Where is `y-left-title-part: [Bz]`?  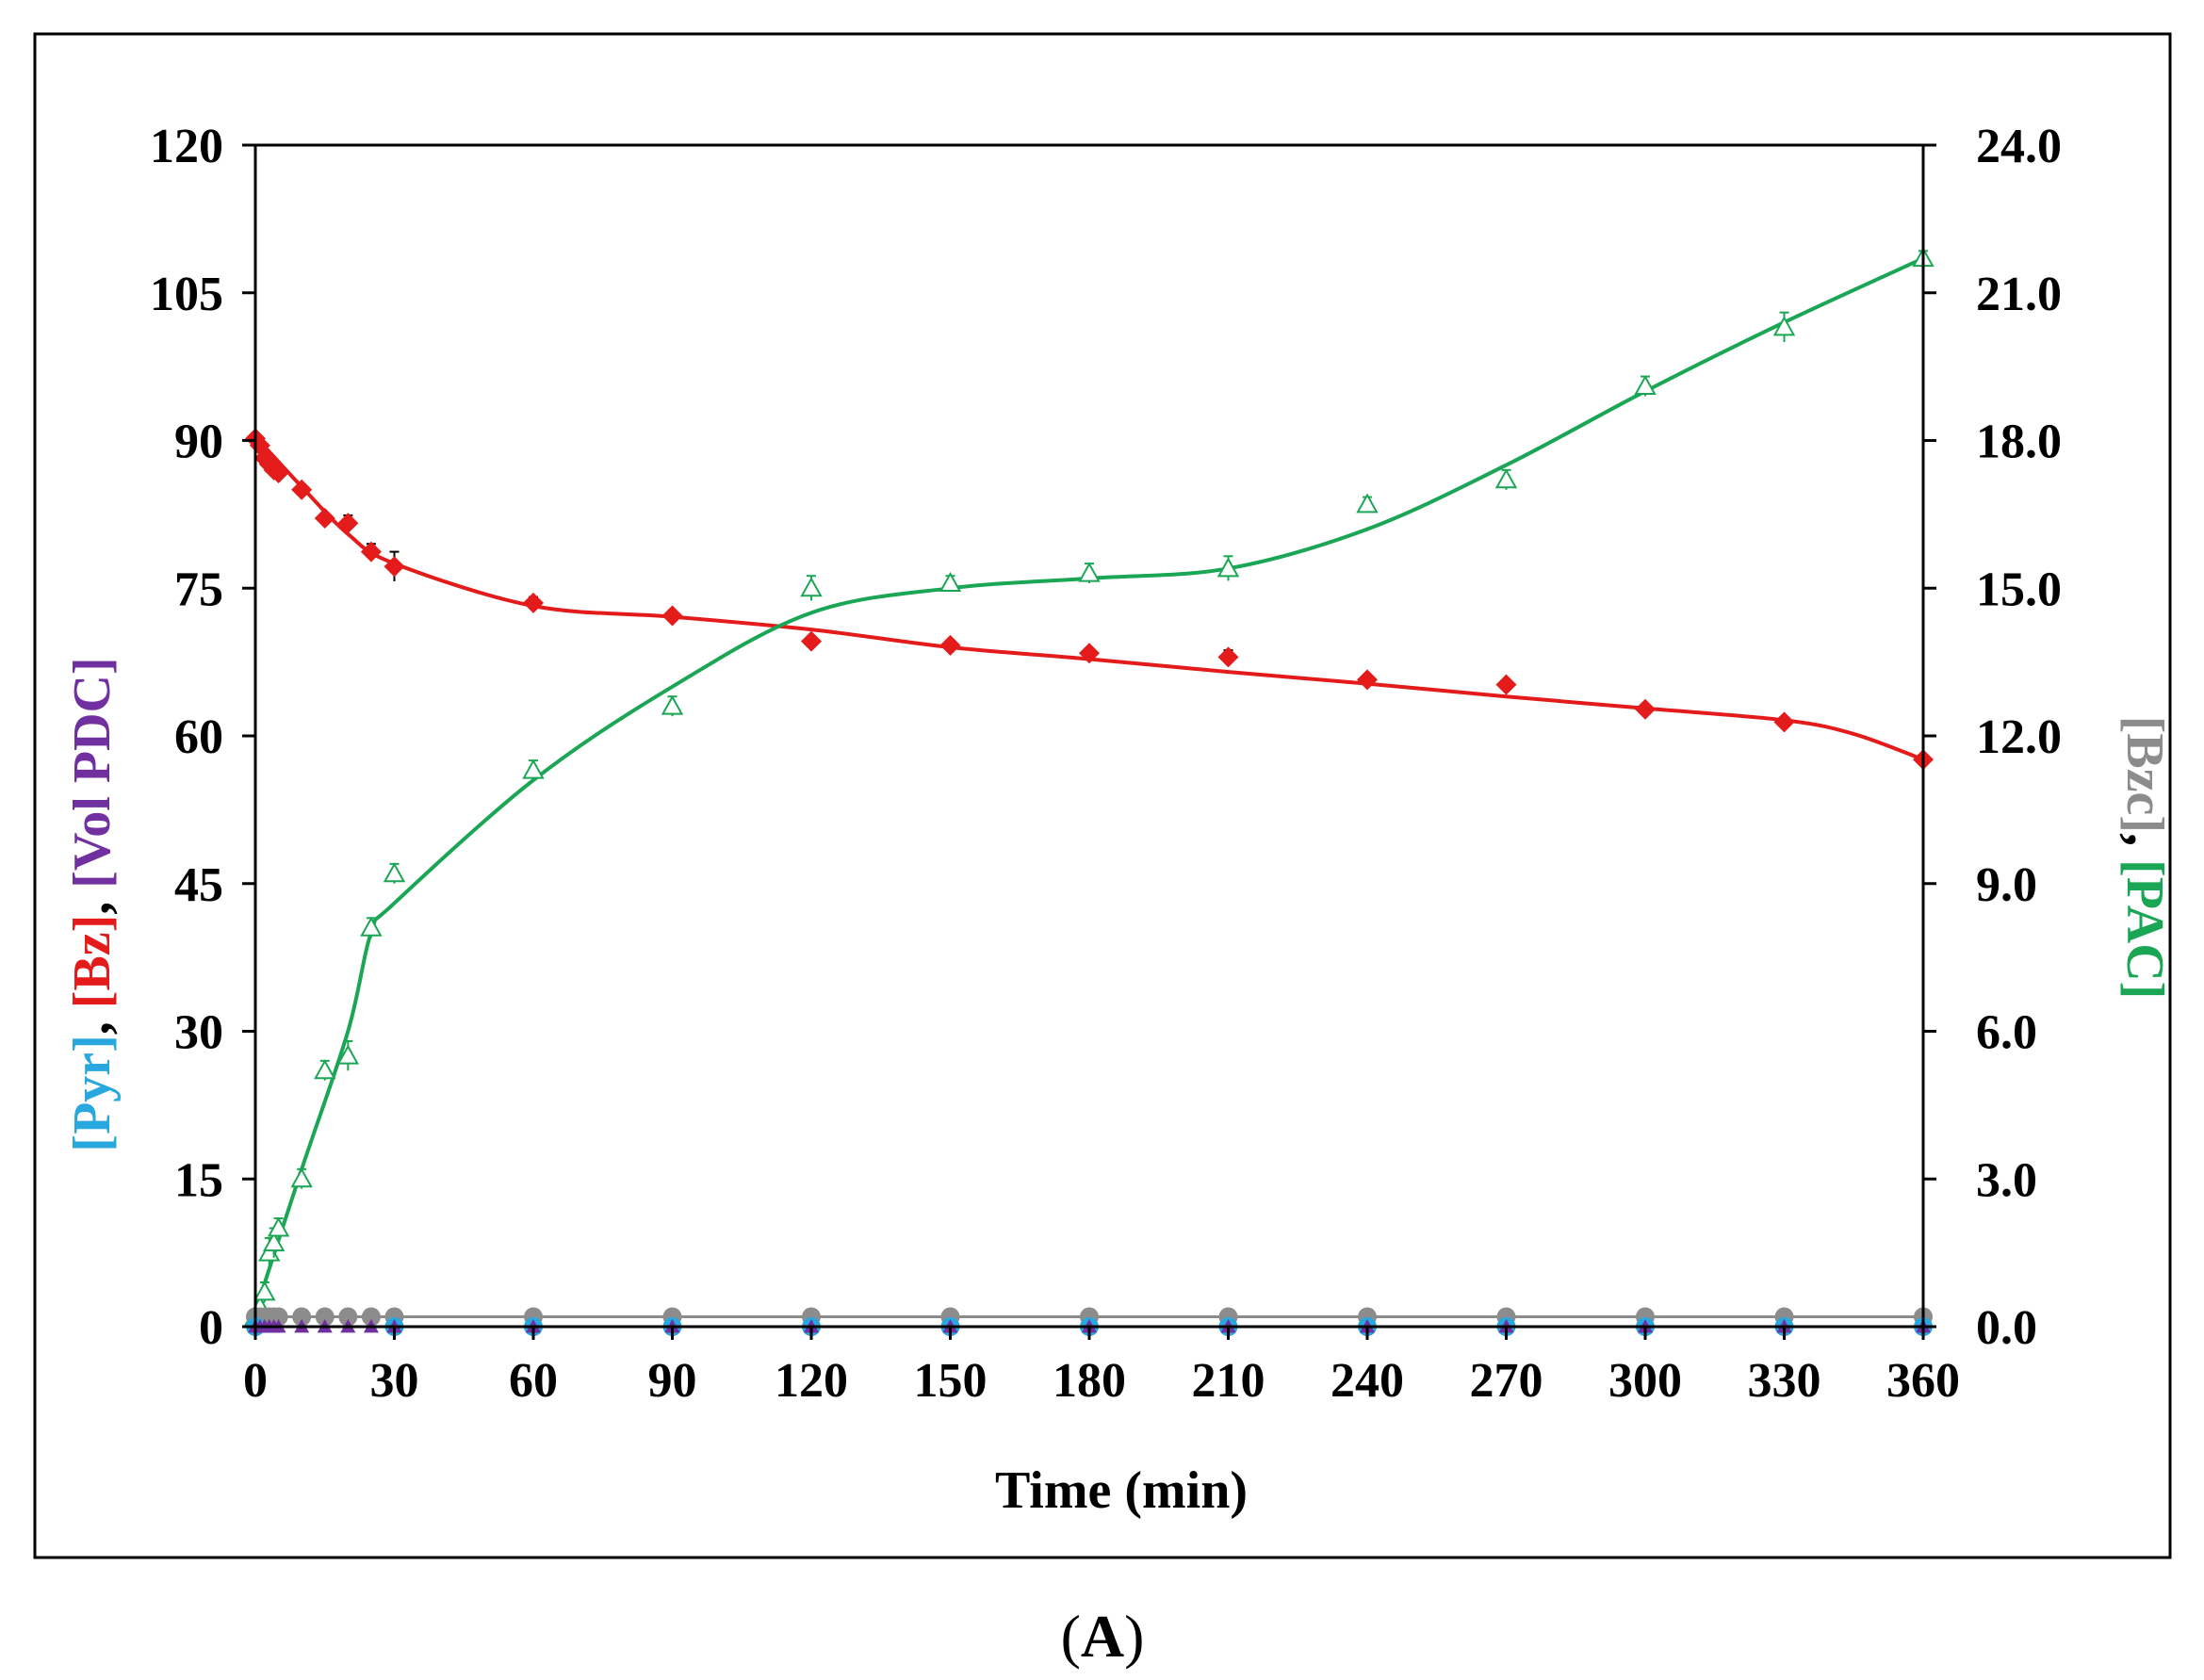 y-left-title-part: [Bz] is located at coordinates (92, 962).